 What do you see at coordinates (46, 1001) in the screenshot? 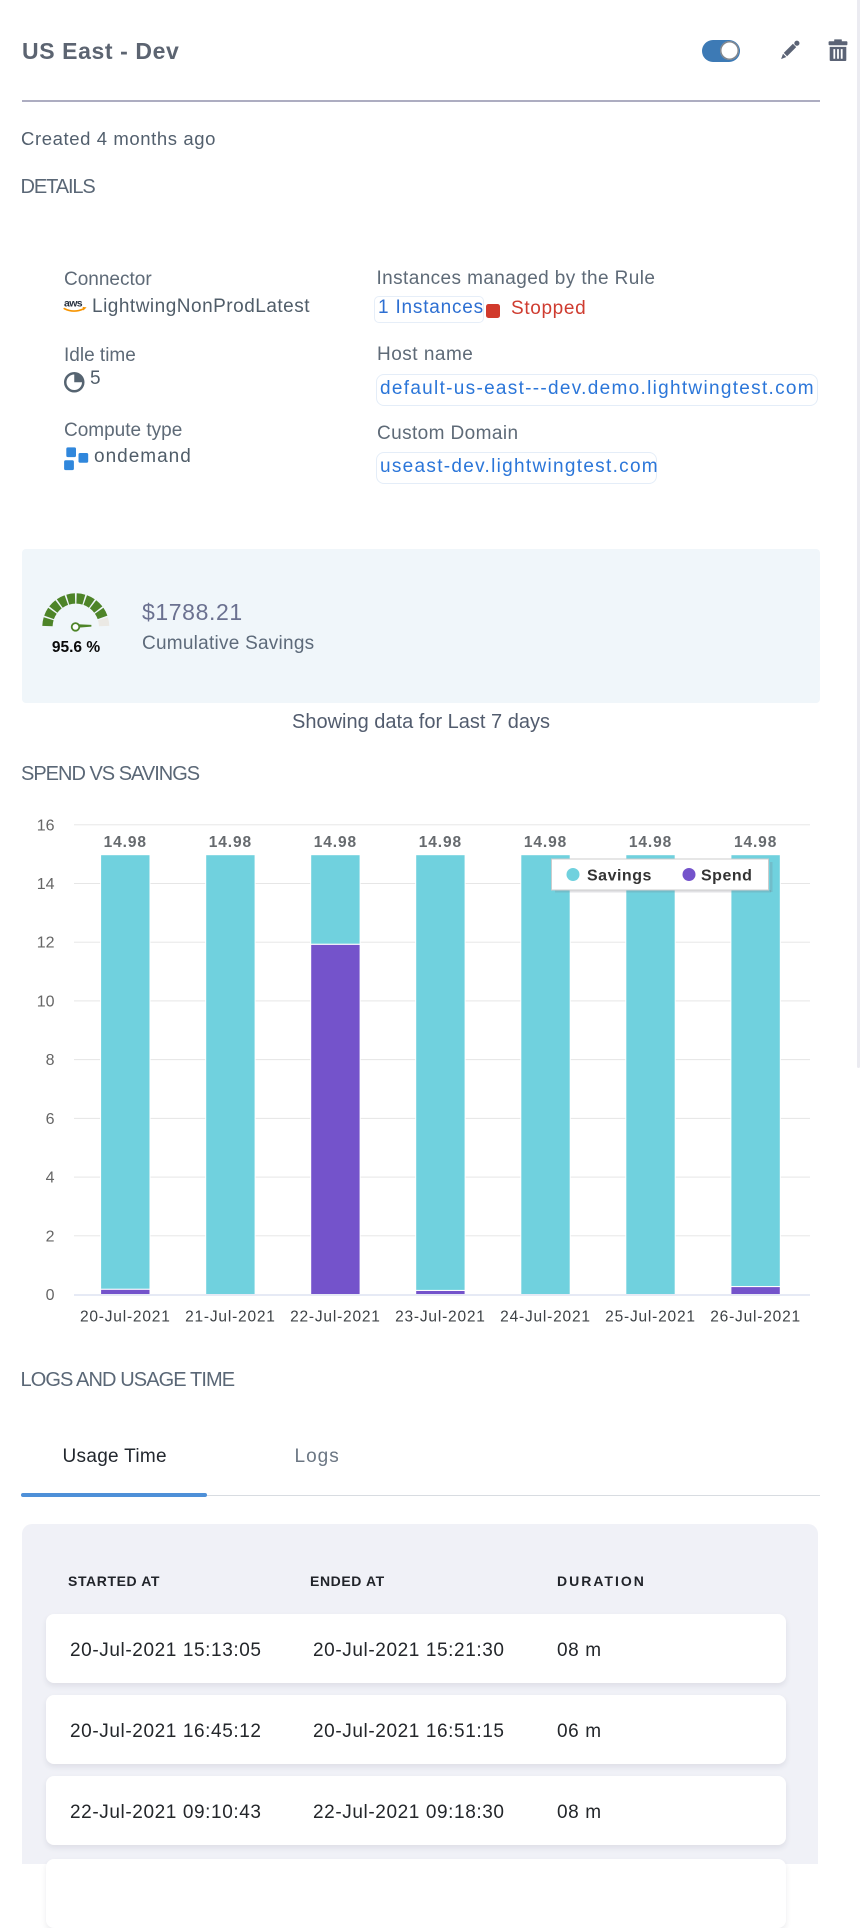
I see `svg-text: 10` at bounding box center [46, 1001].